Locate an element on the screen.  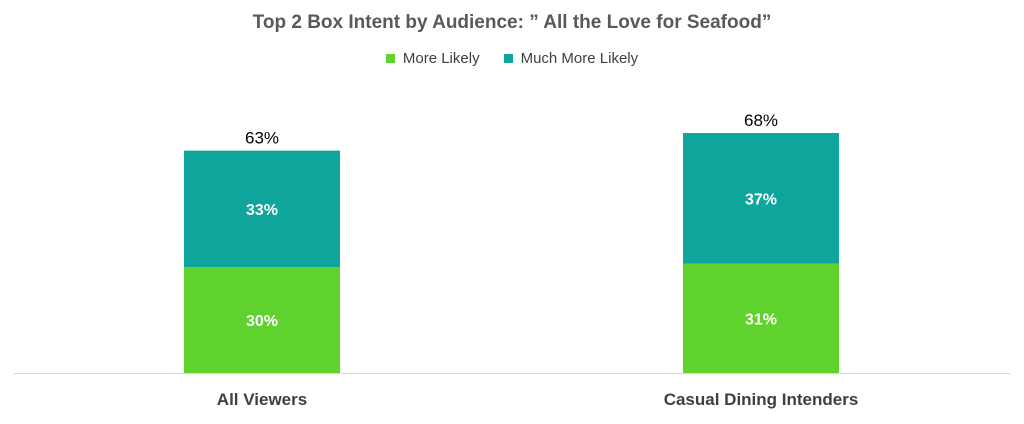
legend-swatch-much-more-likely is located at coordinates (508, 58).